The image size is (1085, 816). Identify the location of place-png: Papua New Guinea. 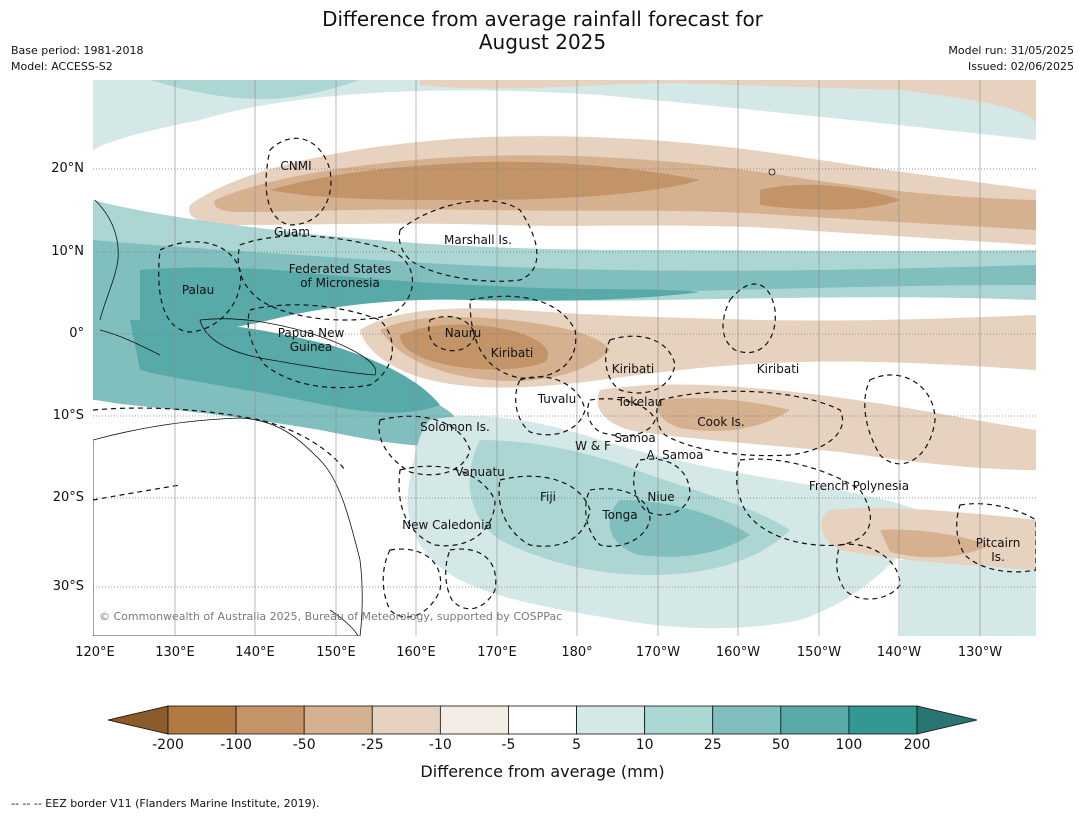
(311, 340).